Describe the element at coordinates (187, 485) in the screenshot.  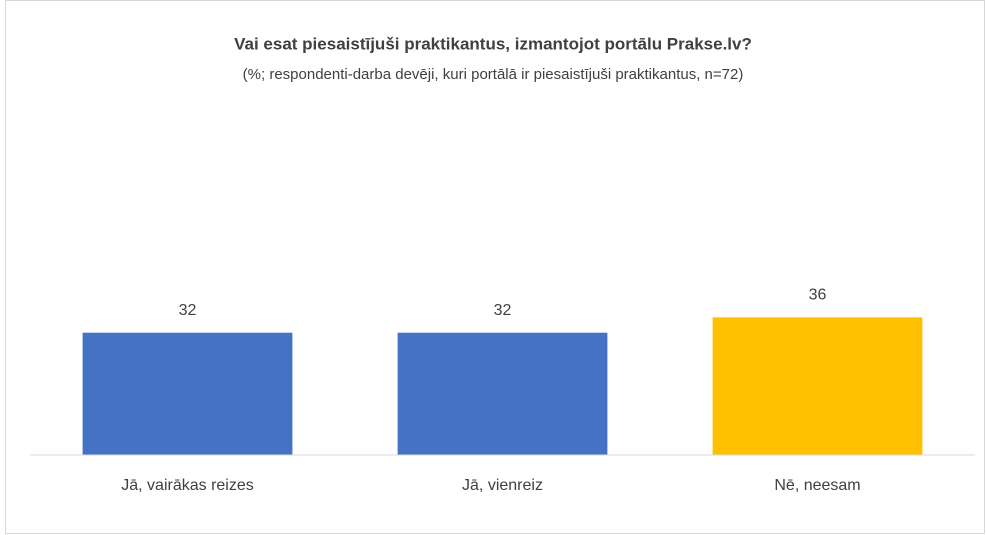
I see `x-tick-label: Jā, vairākas reizes` at that location.